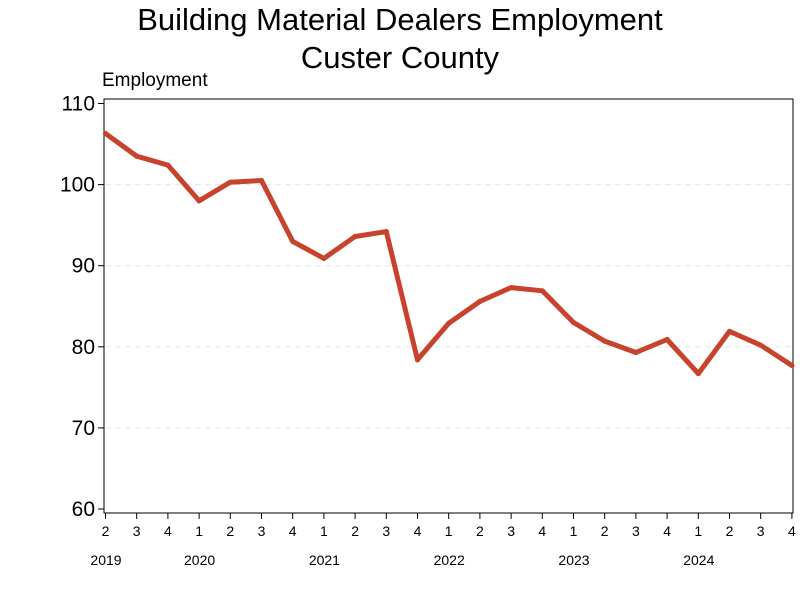  Describe the element at coordinates (155, 80) in the screenshot. I see `y-axis-label: Employment` at that location.